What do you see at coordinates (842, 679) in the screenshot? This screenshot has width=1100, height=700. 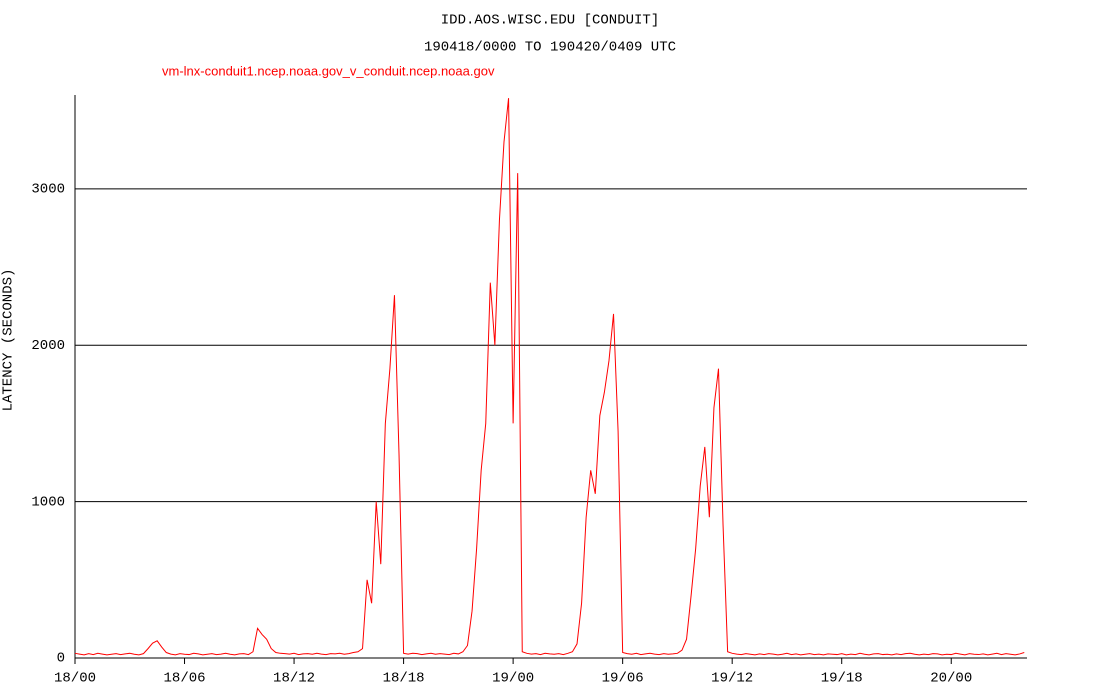 I see `x-tick-label: 19/18` at bounding box center [842, 679].